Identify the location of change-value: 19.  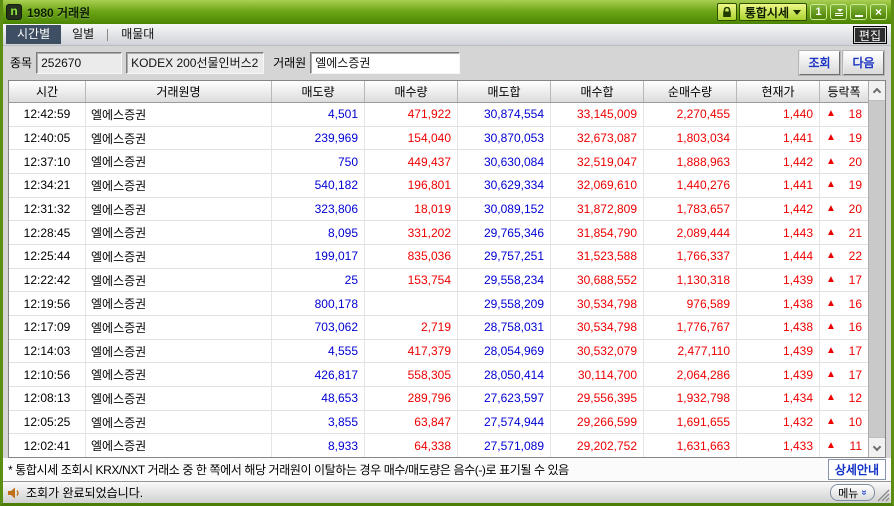
(855, 138).